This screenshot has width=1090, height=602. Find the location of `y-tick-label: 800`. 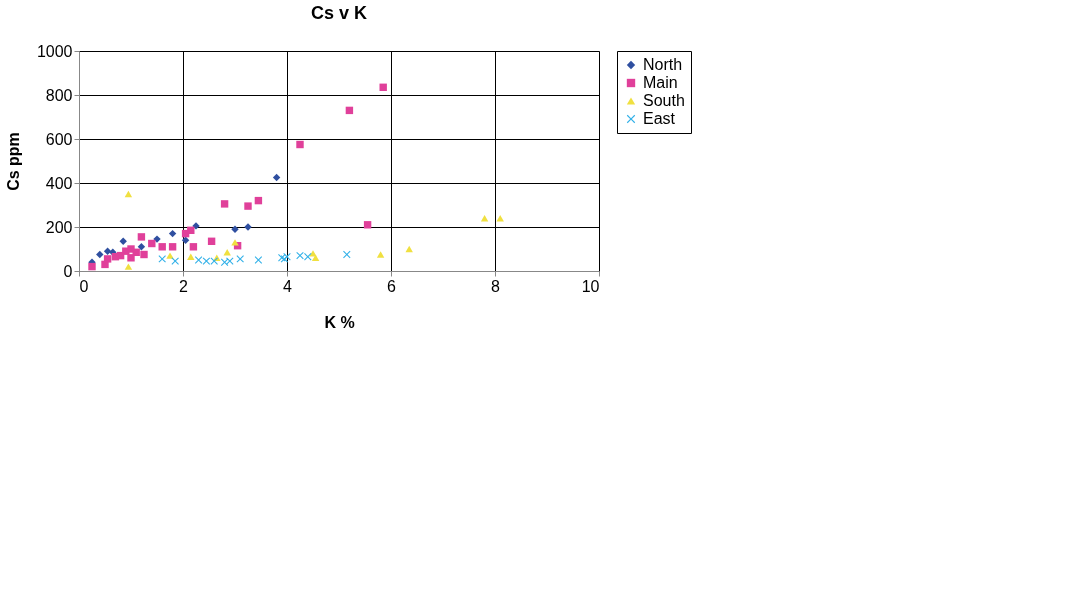

y-tick-label: 800 is located at coordinates (59, 95).